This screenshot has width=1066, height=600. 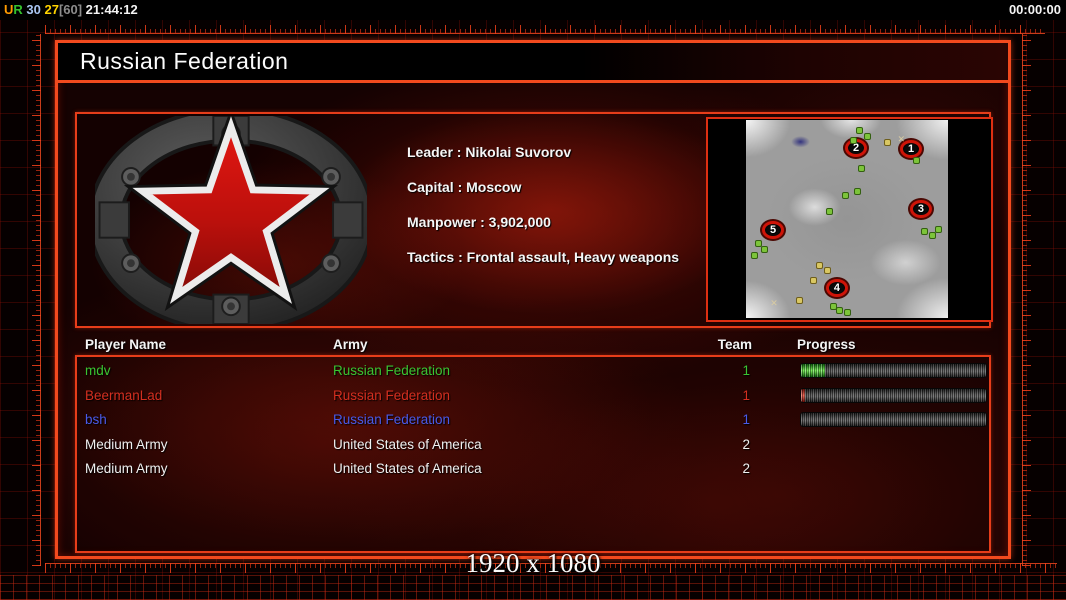 I want to click on faction-capital: Capital : Moscow, so click(x=464, y=187).